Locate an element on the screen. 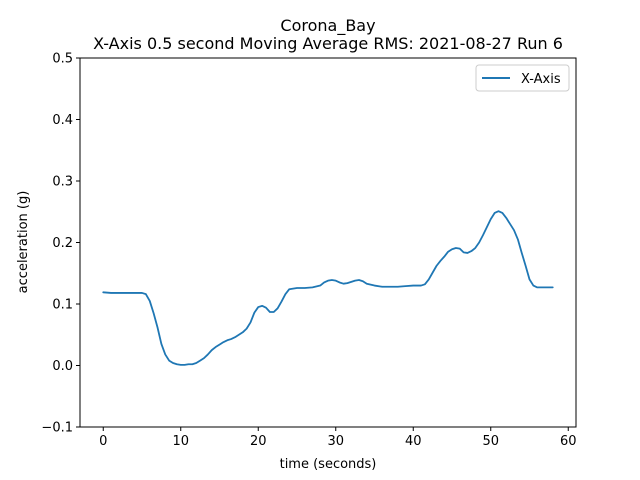 The width and height of the screenshot is (640, 480). x-axis-label: time (seconds) is located at coordinates (328, 464).